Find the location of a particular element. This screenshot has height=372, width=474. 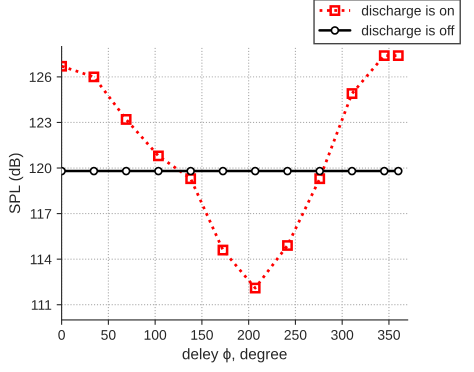

x-tick-label: 100 is located at coordinates (155, 335).